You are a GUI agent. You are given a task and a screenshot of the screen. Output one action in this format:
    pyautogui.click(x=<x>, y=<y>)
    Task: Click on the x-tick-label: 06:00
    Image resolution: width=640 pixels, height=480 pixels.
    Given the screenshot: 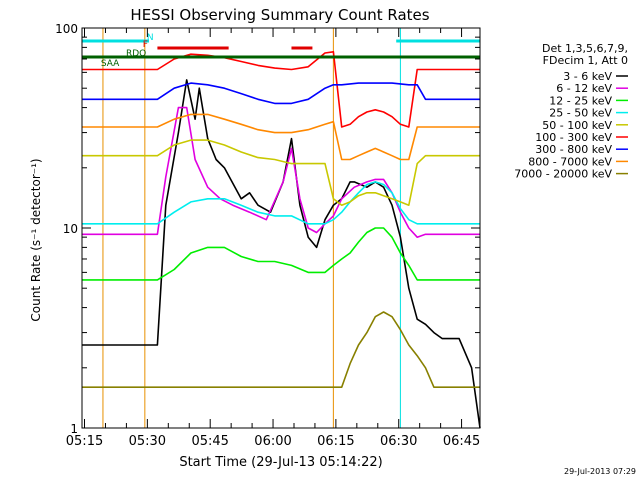 What is the action you would take?
    pyautogui.click(x=272, y=441)
    